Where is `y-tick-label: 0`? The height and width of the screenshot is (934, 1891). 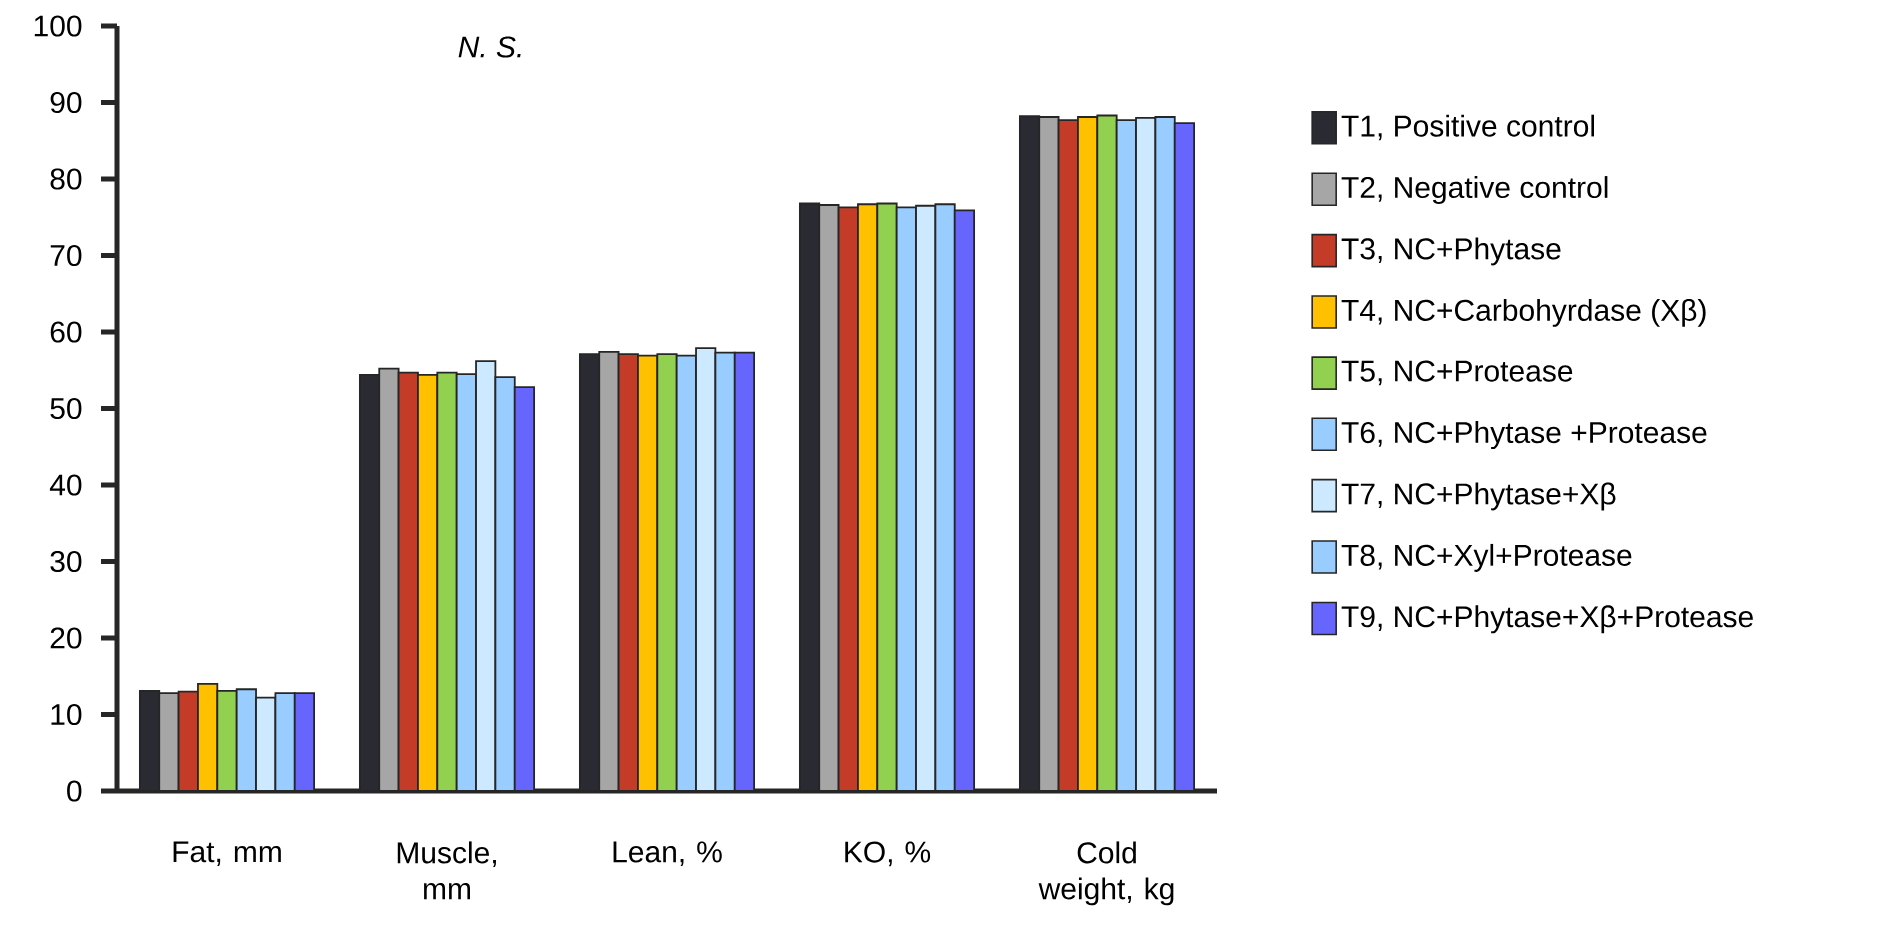
y-tick-label: 0 is located at coordinates (74, 791).